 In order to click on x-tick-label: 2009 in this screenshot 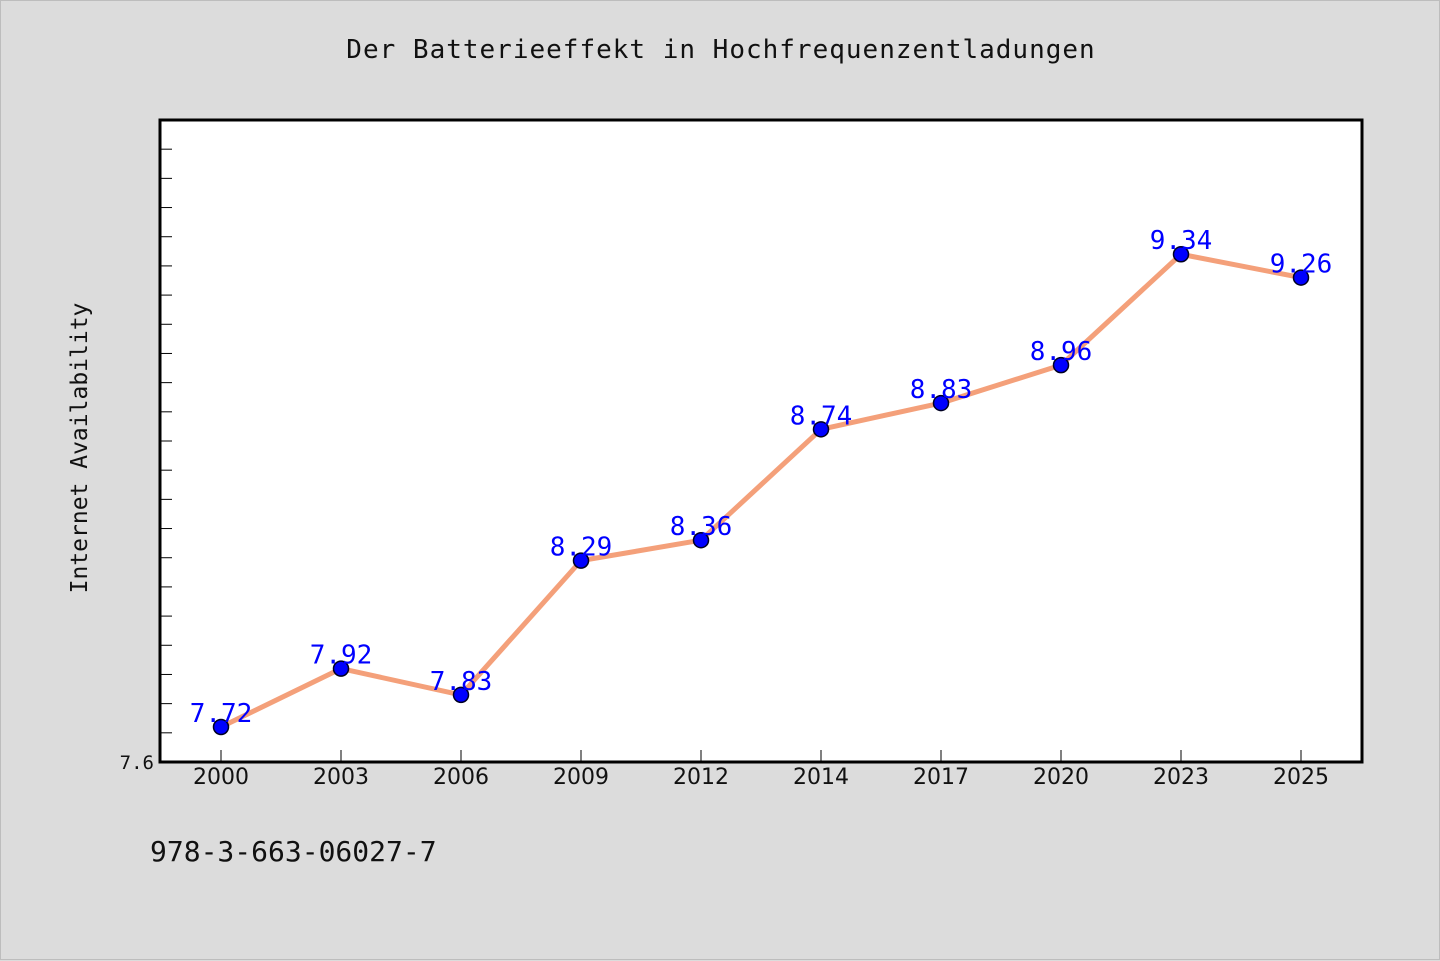, I will do `click(581, 777)`.